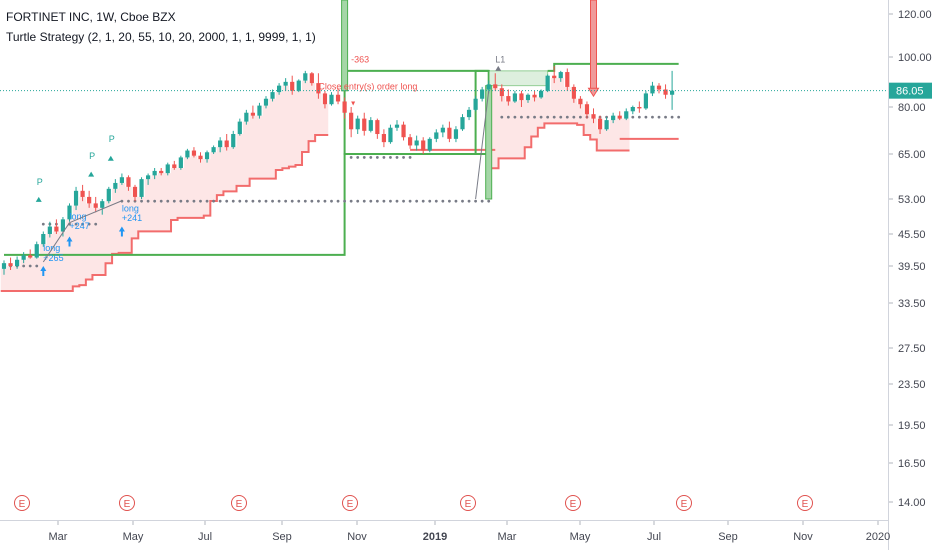  I want to click on time-tick-label: Mar, so click(507, 537).